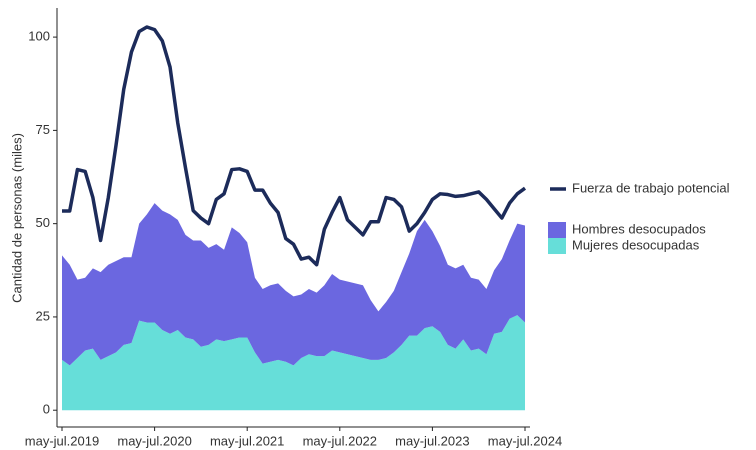 This screenshot has height=450, width=756. What do you see at coordinates (43, 222) in the screenshot?
I see `y-tick-label: 50` at bounding box center [43, 222].